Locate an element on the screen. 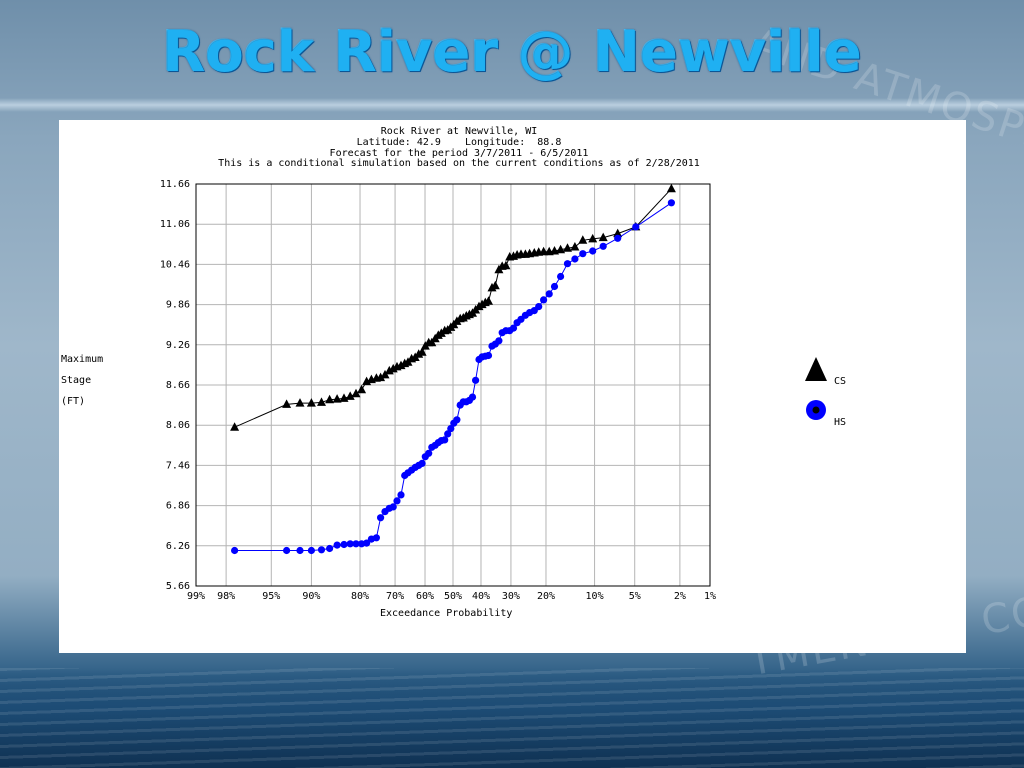  water-footer is located at coordinates (512, 718).